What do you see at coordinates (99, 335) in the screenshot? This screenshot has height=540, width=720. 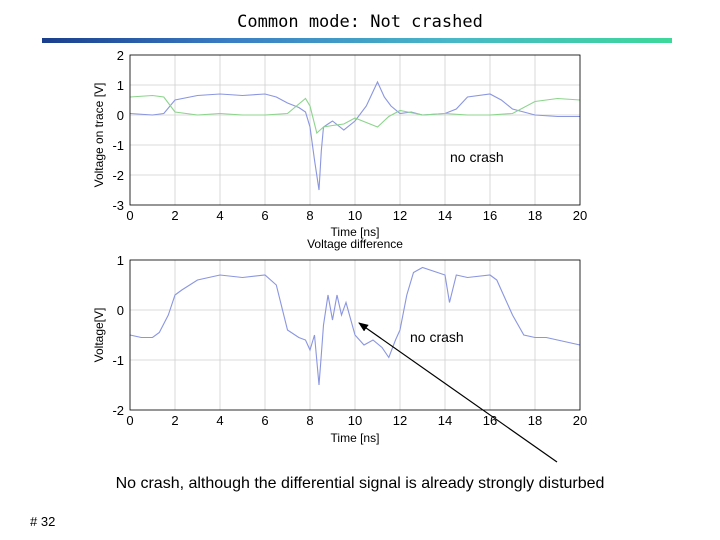 I see `bottom-ylabel: Voltage[V]` at bounding box center [99, 335].